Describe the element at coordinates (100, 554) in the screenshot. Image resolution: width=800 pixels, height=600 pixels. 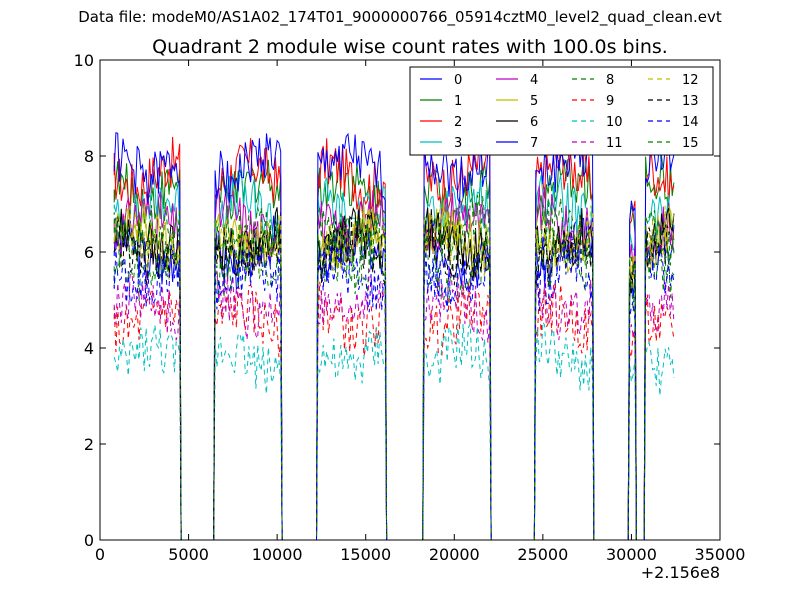
I see `x-tick-label: 0` at that location.